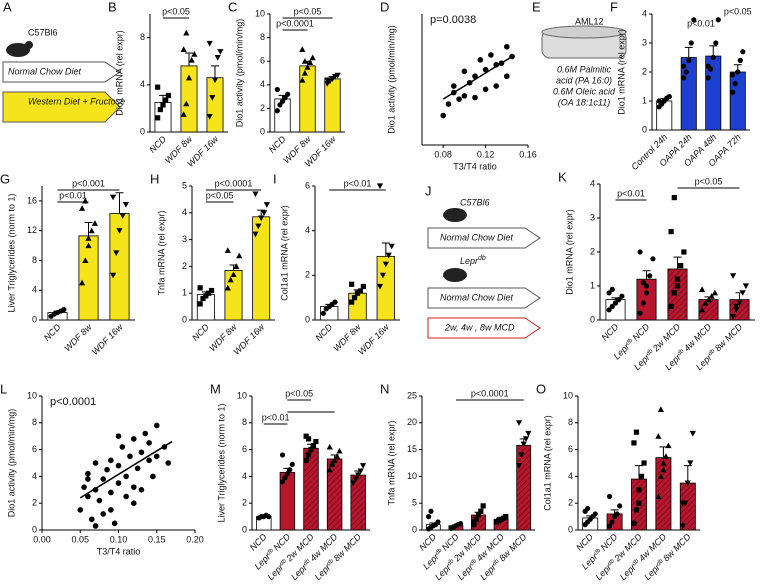 Image resolution: width=762 pixels, height=588 pixels. What do you see at coordinates (568, 395) in the screenshot?
I see `y-tick-label: 10` at bounding box center [568, 395].